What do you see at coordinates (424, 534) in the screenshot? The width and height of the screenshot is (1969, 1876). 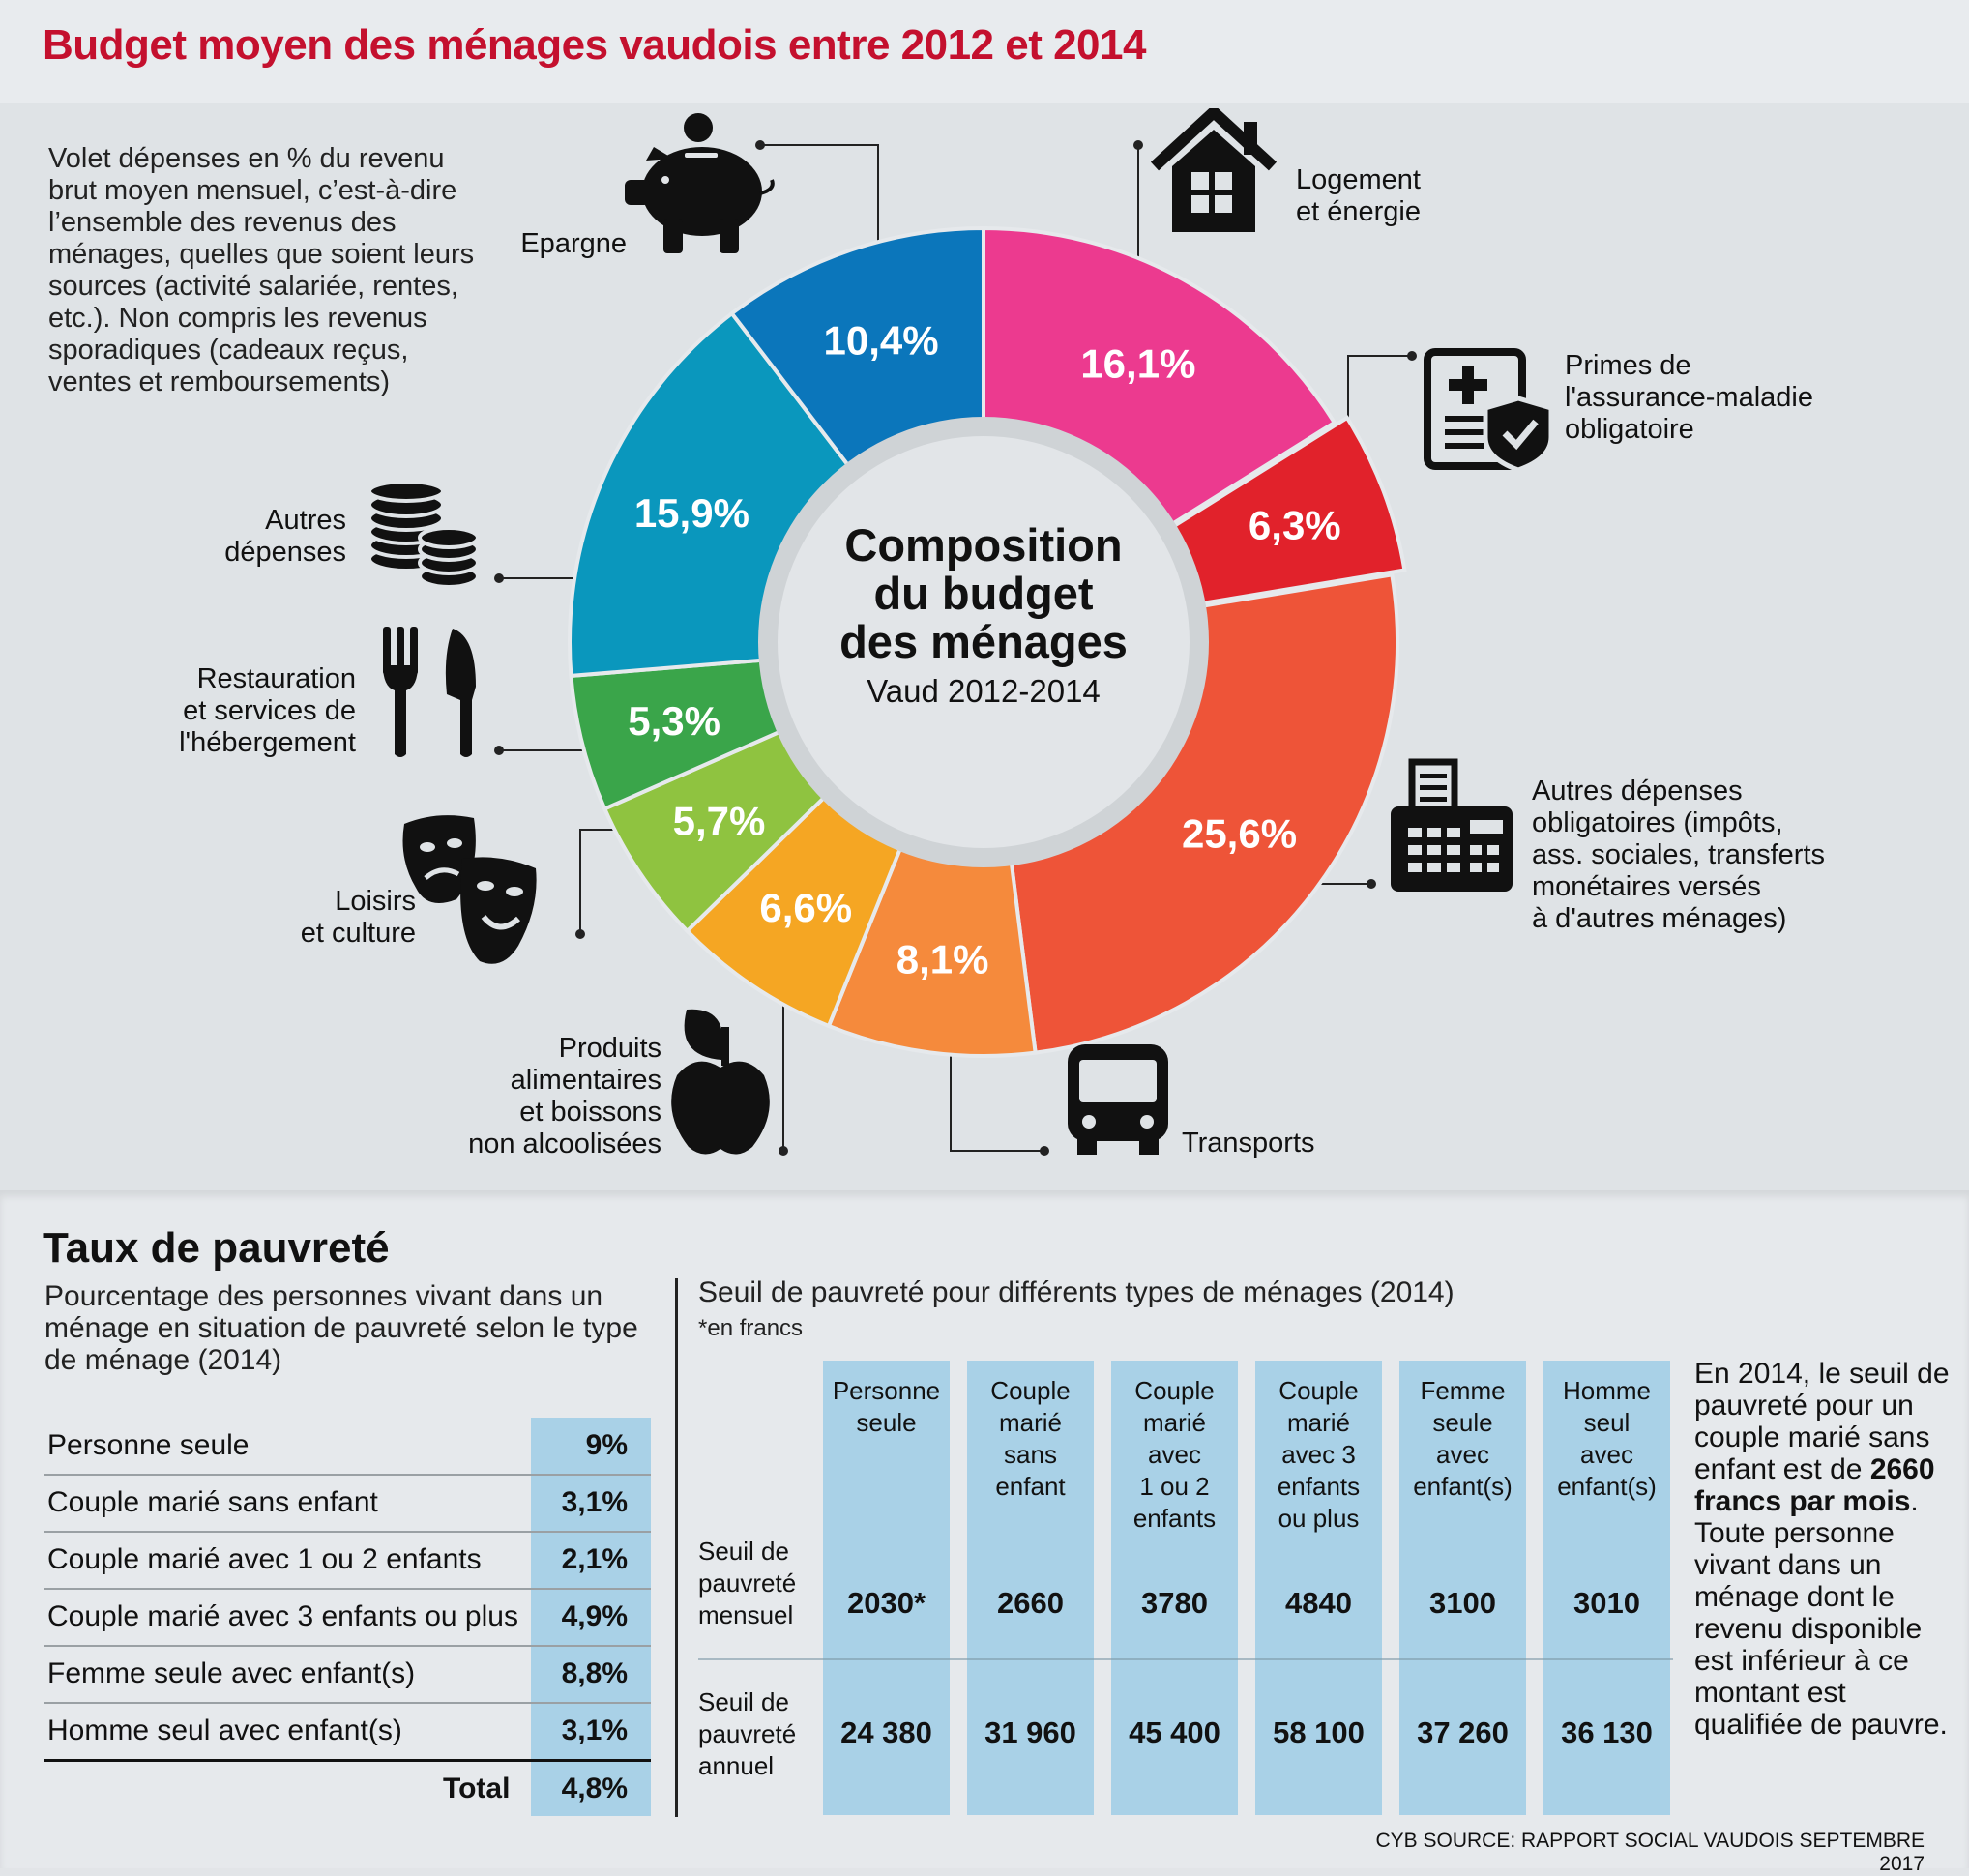 I see `coins-icon` at bounding box center [424, 534].